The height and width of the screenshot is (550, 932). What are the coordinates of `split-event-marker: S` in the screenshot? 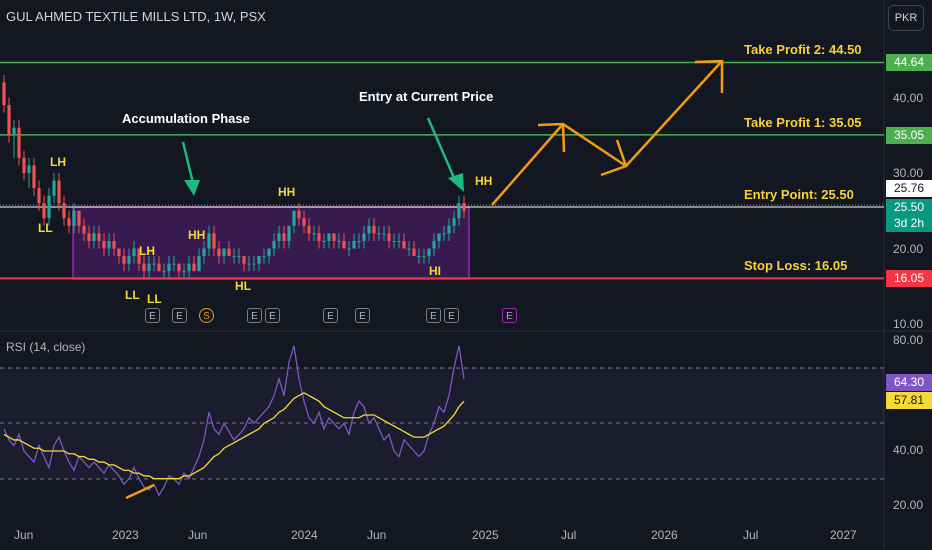 It's located at (206, 315).